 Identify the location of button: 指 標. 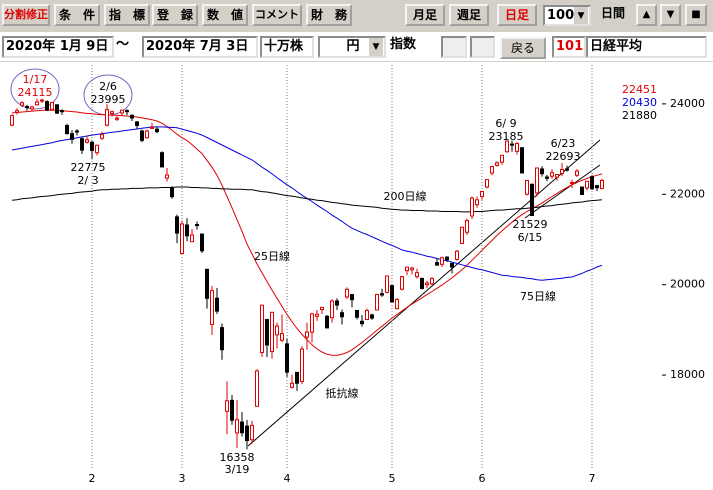
(127, 15).